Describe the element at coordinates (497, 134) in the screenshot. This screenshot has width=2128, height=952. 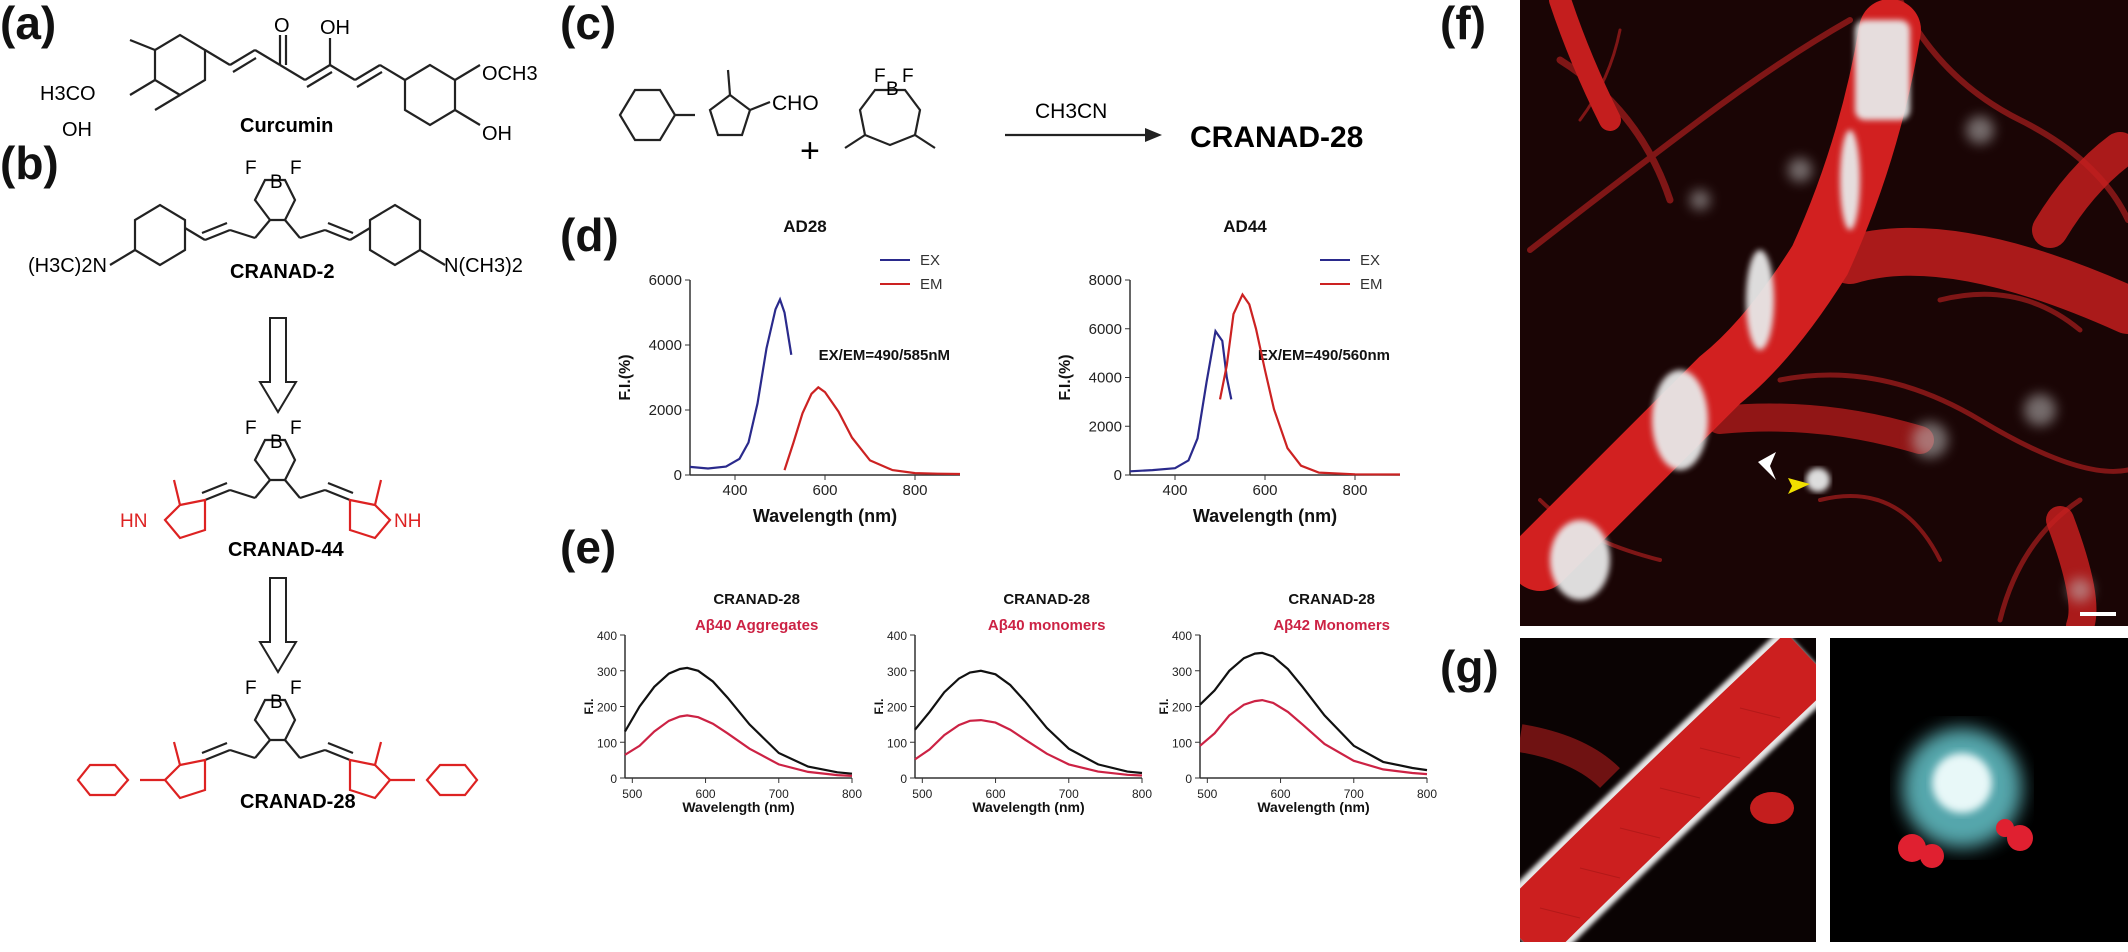
I see `curcumin-right-hydroxy: OH` at that location.